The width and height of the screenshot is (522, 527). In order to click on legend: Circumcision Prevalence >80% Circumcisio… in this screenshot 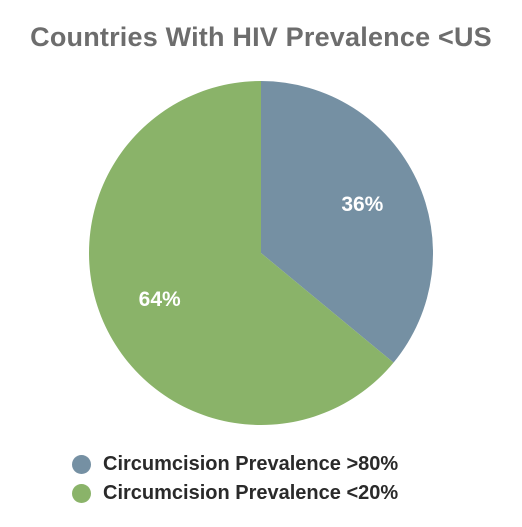, I will do `click(235, 479)`.